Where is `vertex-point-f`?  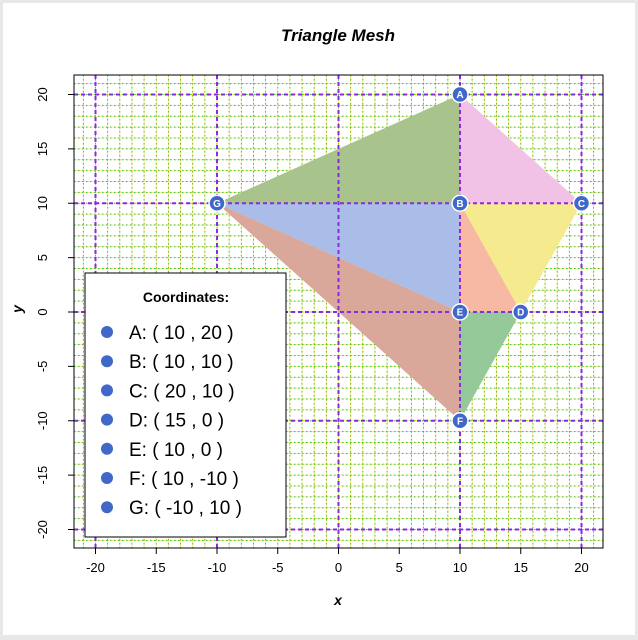
vertex-point-f is located at coordinates (460, 421).